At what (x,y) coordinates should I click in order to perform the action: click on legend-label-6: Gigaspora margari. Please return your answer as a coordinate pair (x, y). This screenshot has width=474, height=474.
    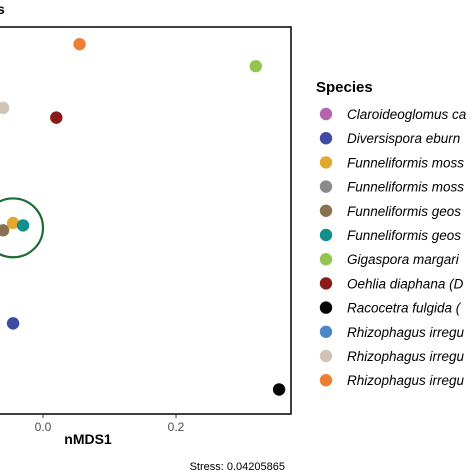
    Looking at the image, I should click on (403, 259).